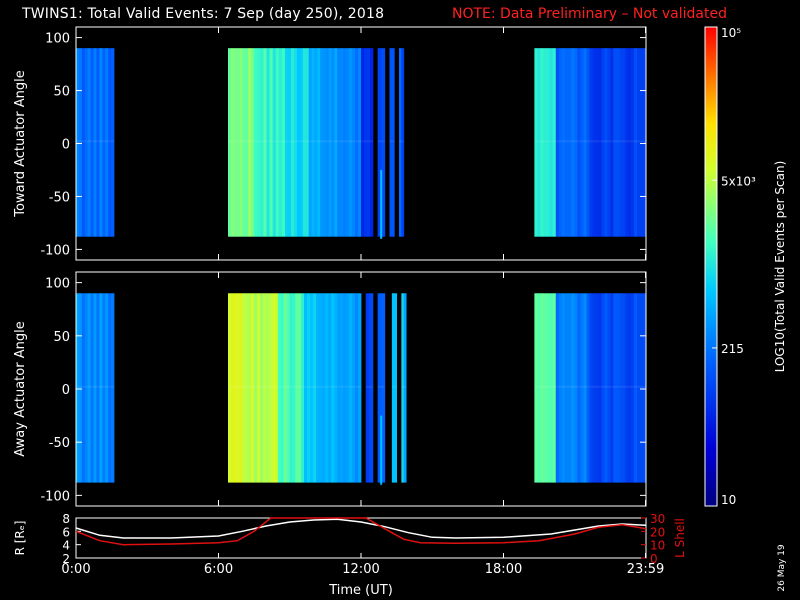 Image resolution: width=800 pixels, height=600 pixels. I want to click on lshell-tick-label: 30, so click(657, 519).